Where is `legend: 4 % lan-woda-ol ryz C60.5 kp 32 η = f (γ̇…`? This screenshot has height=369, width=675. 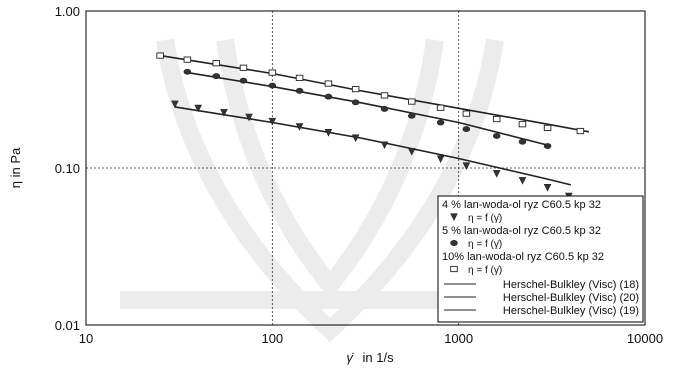 legend: 4 % lan-woda-ol ryz C60.5 kp 32 η = f (γ̇… is located at coordinates (540, 259).